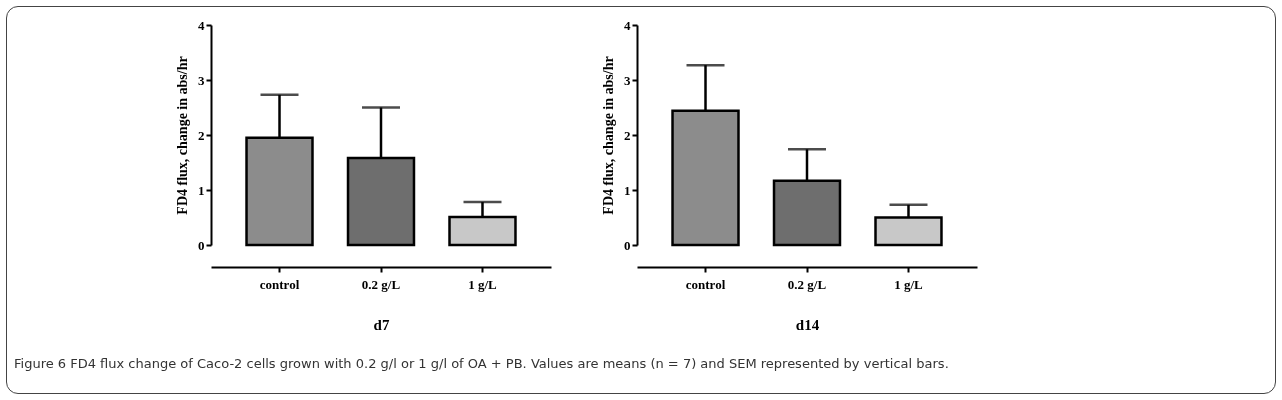 This screenshot has height=400, width=1282. Describe the element at coordinates (807, 324) in the screenshot. I see `x-axis-title: d14` at that location.